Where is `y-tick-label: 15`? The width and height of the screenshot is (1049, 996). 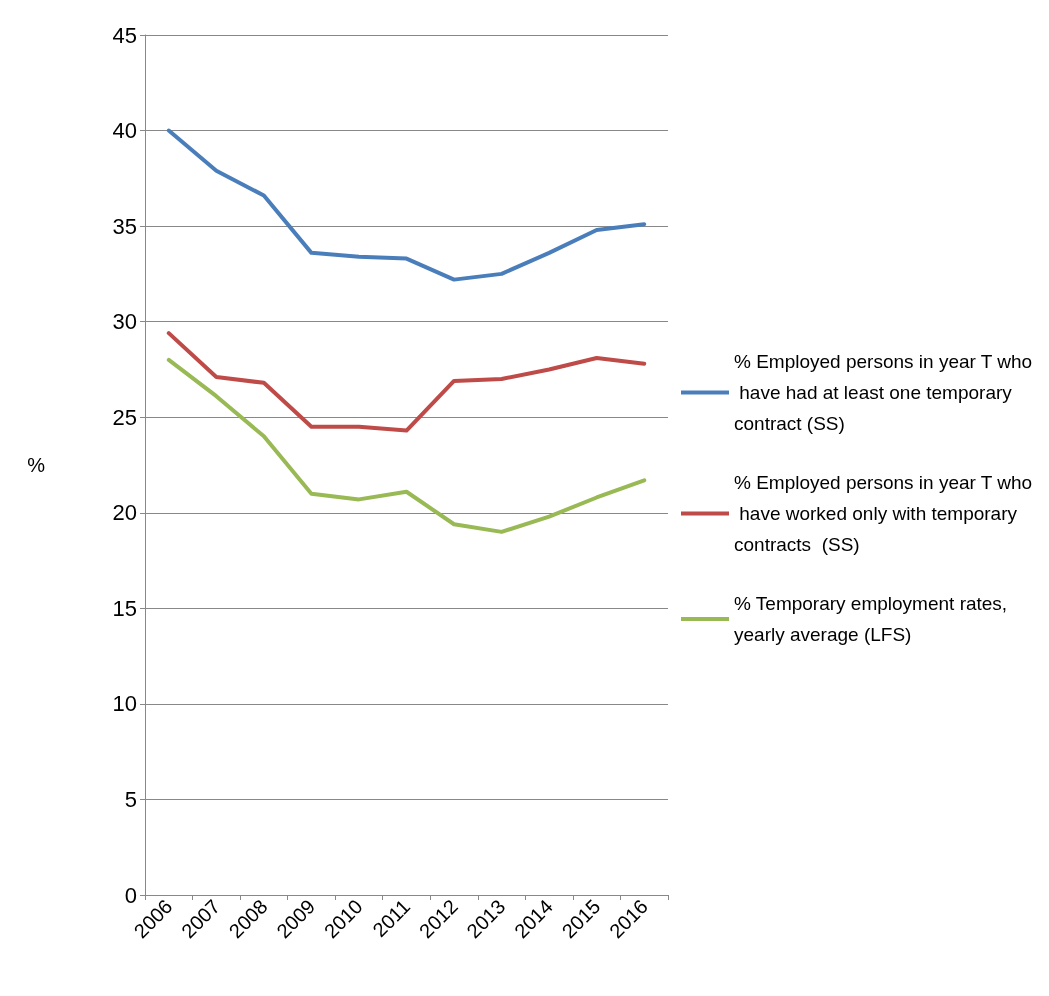
y-tick-label: 15 is located at coordinates (124, 608).